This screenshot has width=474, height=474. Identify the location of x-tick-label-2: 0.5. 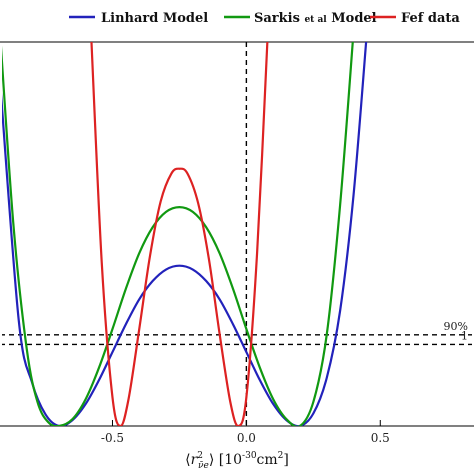
(380, 438).